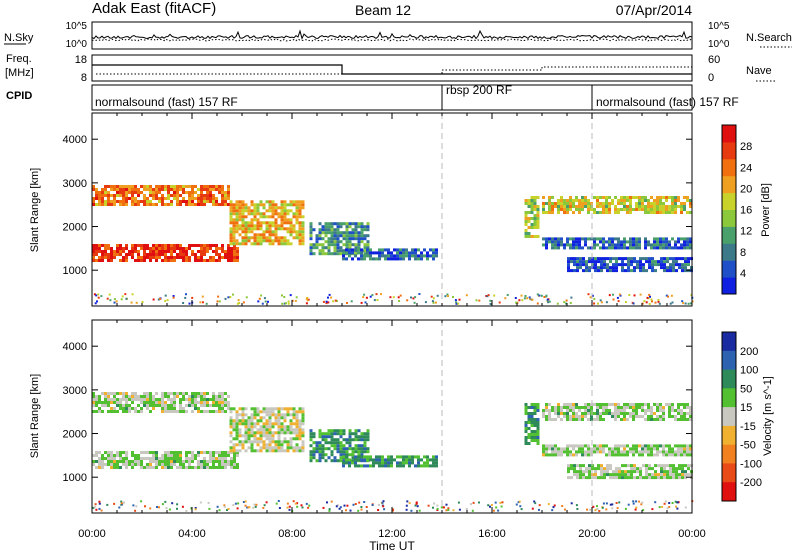  Describe the element at coordinates (749, 371) in the screenshot. I see `velocity-colorbar-tick: 100` at that location.